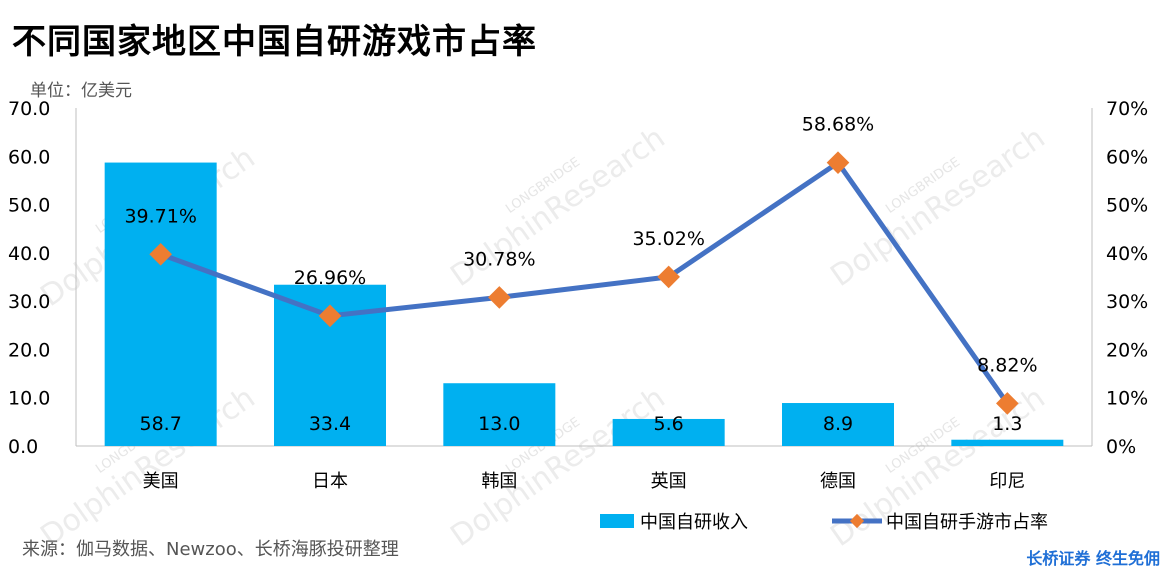  I want to click on y-right-tick-label: 70%, so click(1127, 109).